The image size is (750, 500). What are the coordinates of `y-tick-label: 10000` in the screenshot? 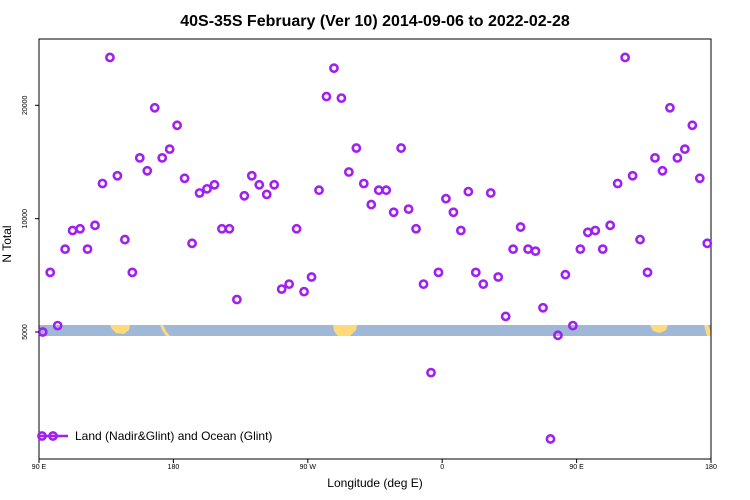 It's located at (25, 219).